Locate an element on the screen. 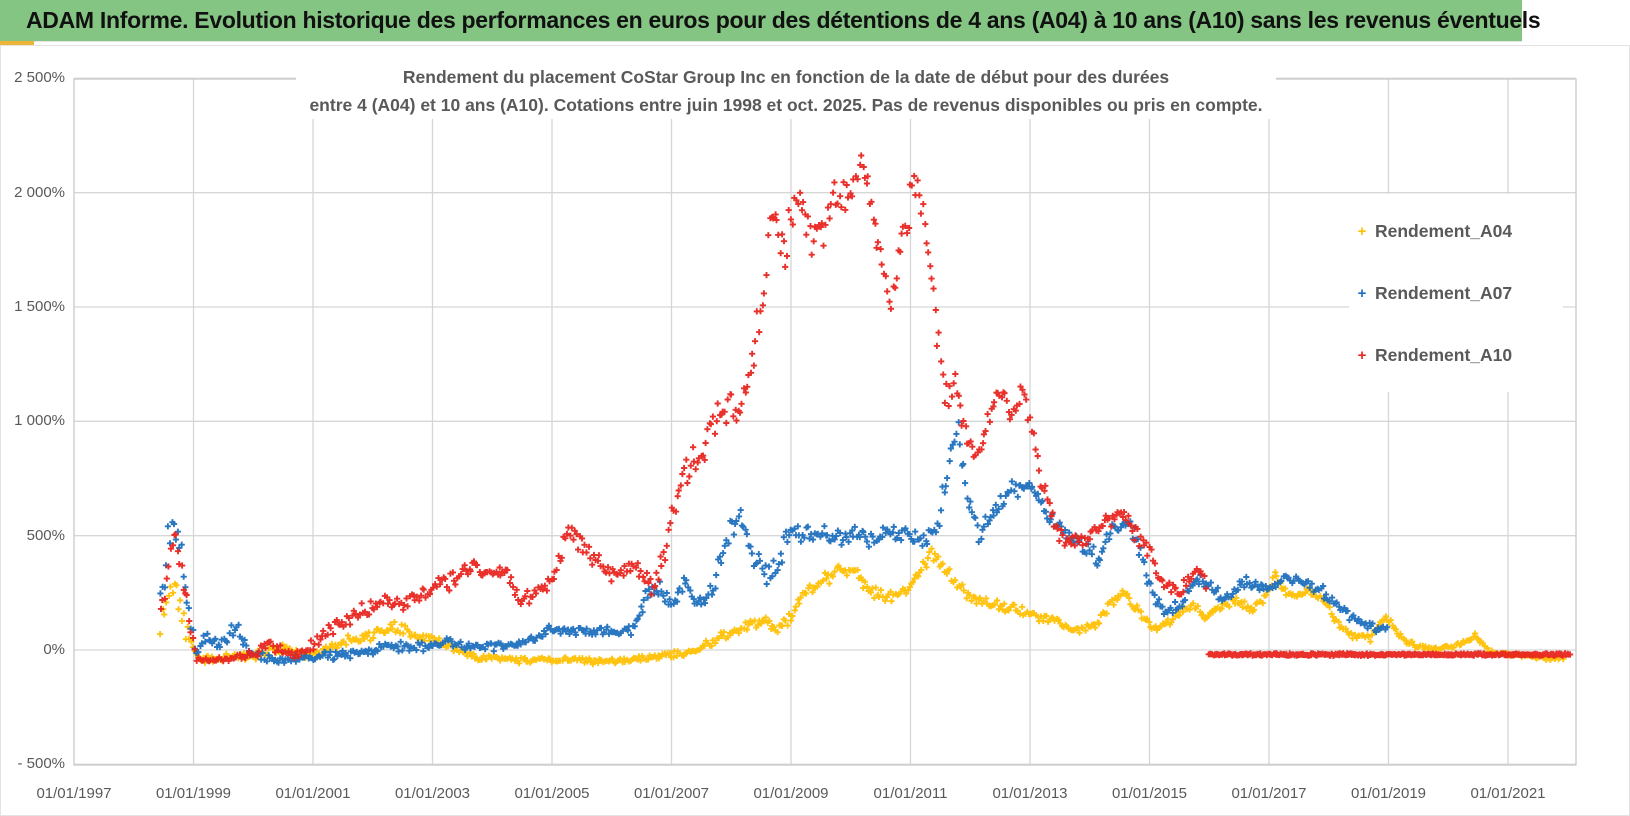 Image resolution: width=1630 pixels, height=816 pixels. x-axis-label: 01/01/2017 is located at coordinates (1269, 793).